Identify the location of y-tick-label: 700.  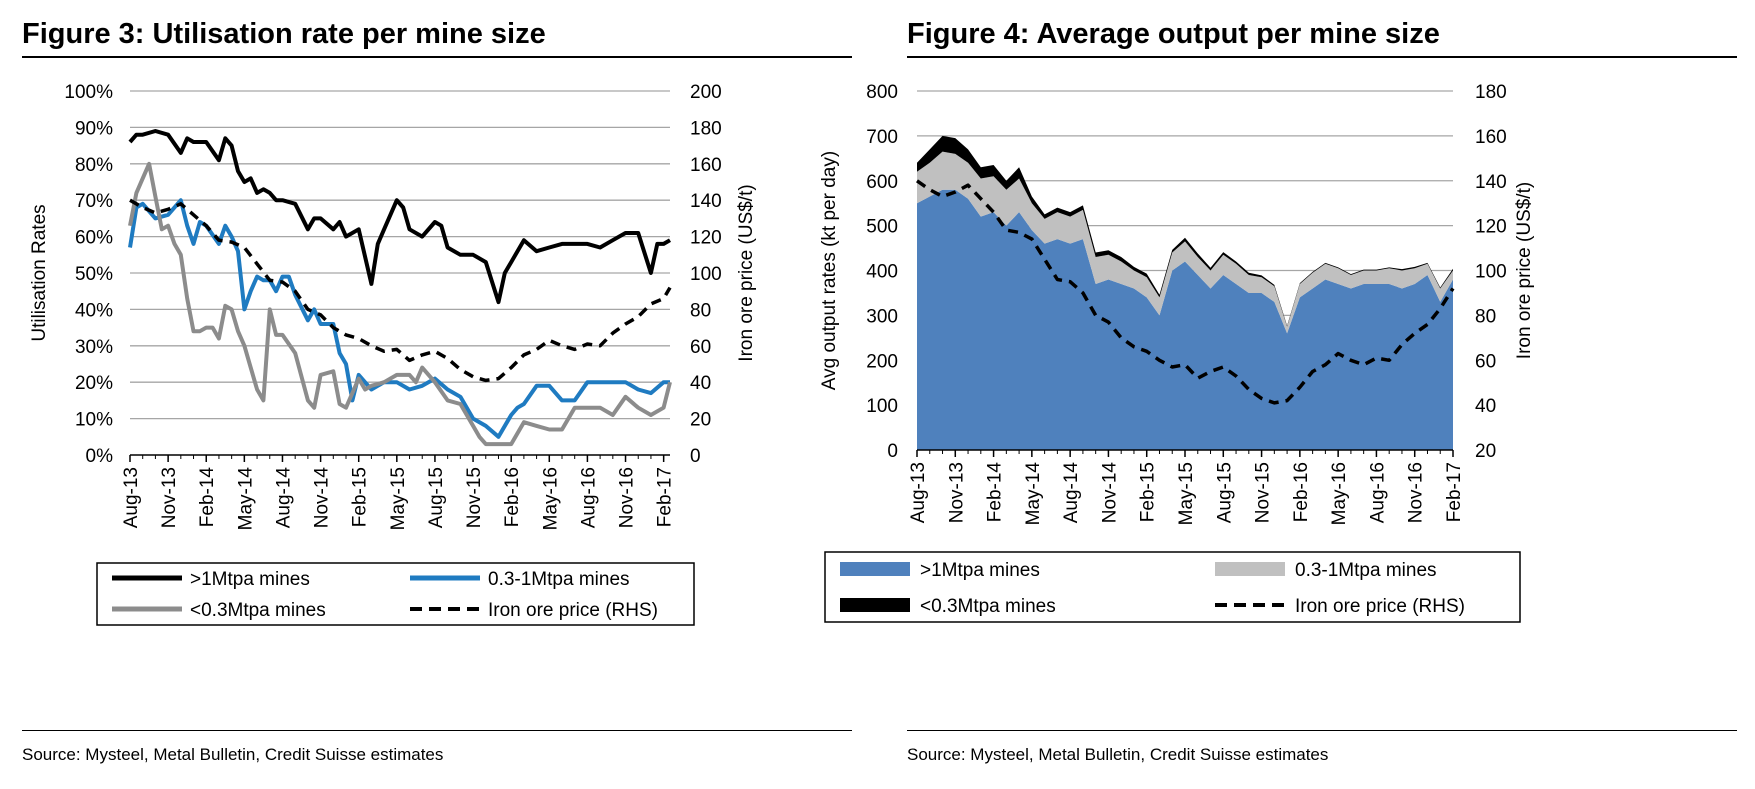
(882, 137).